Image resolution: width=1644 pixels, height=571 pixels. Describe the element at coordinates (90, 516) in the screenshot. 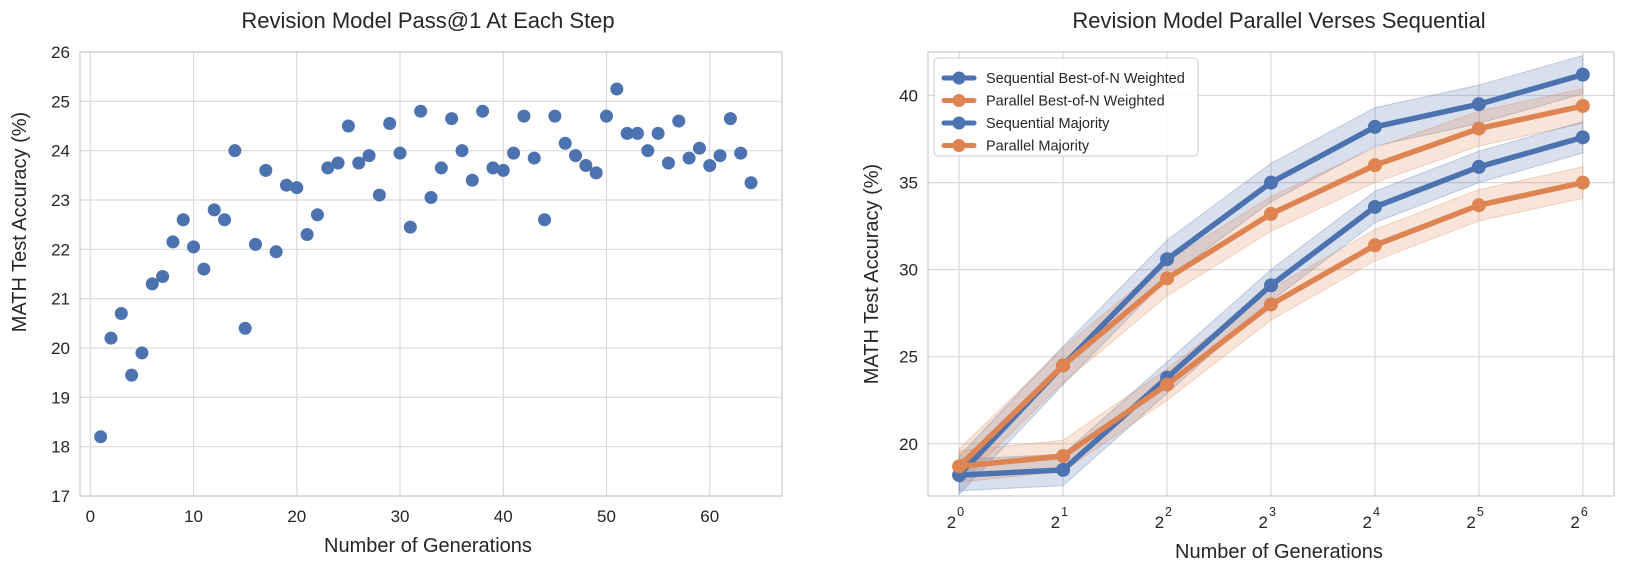

I see `left-x-tick-label: 0` at that location.